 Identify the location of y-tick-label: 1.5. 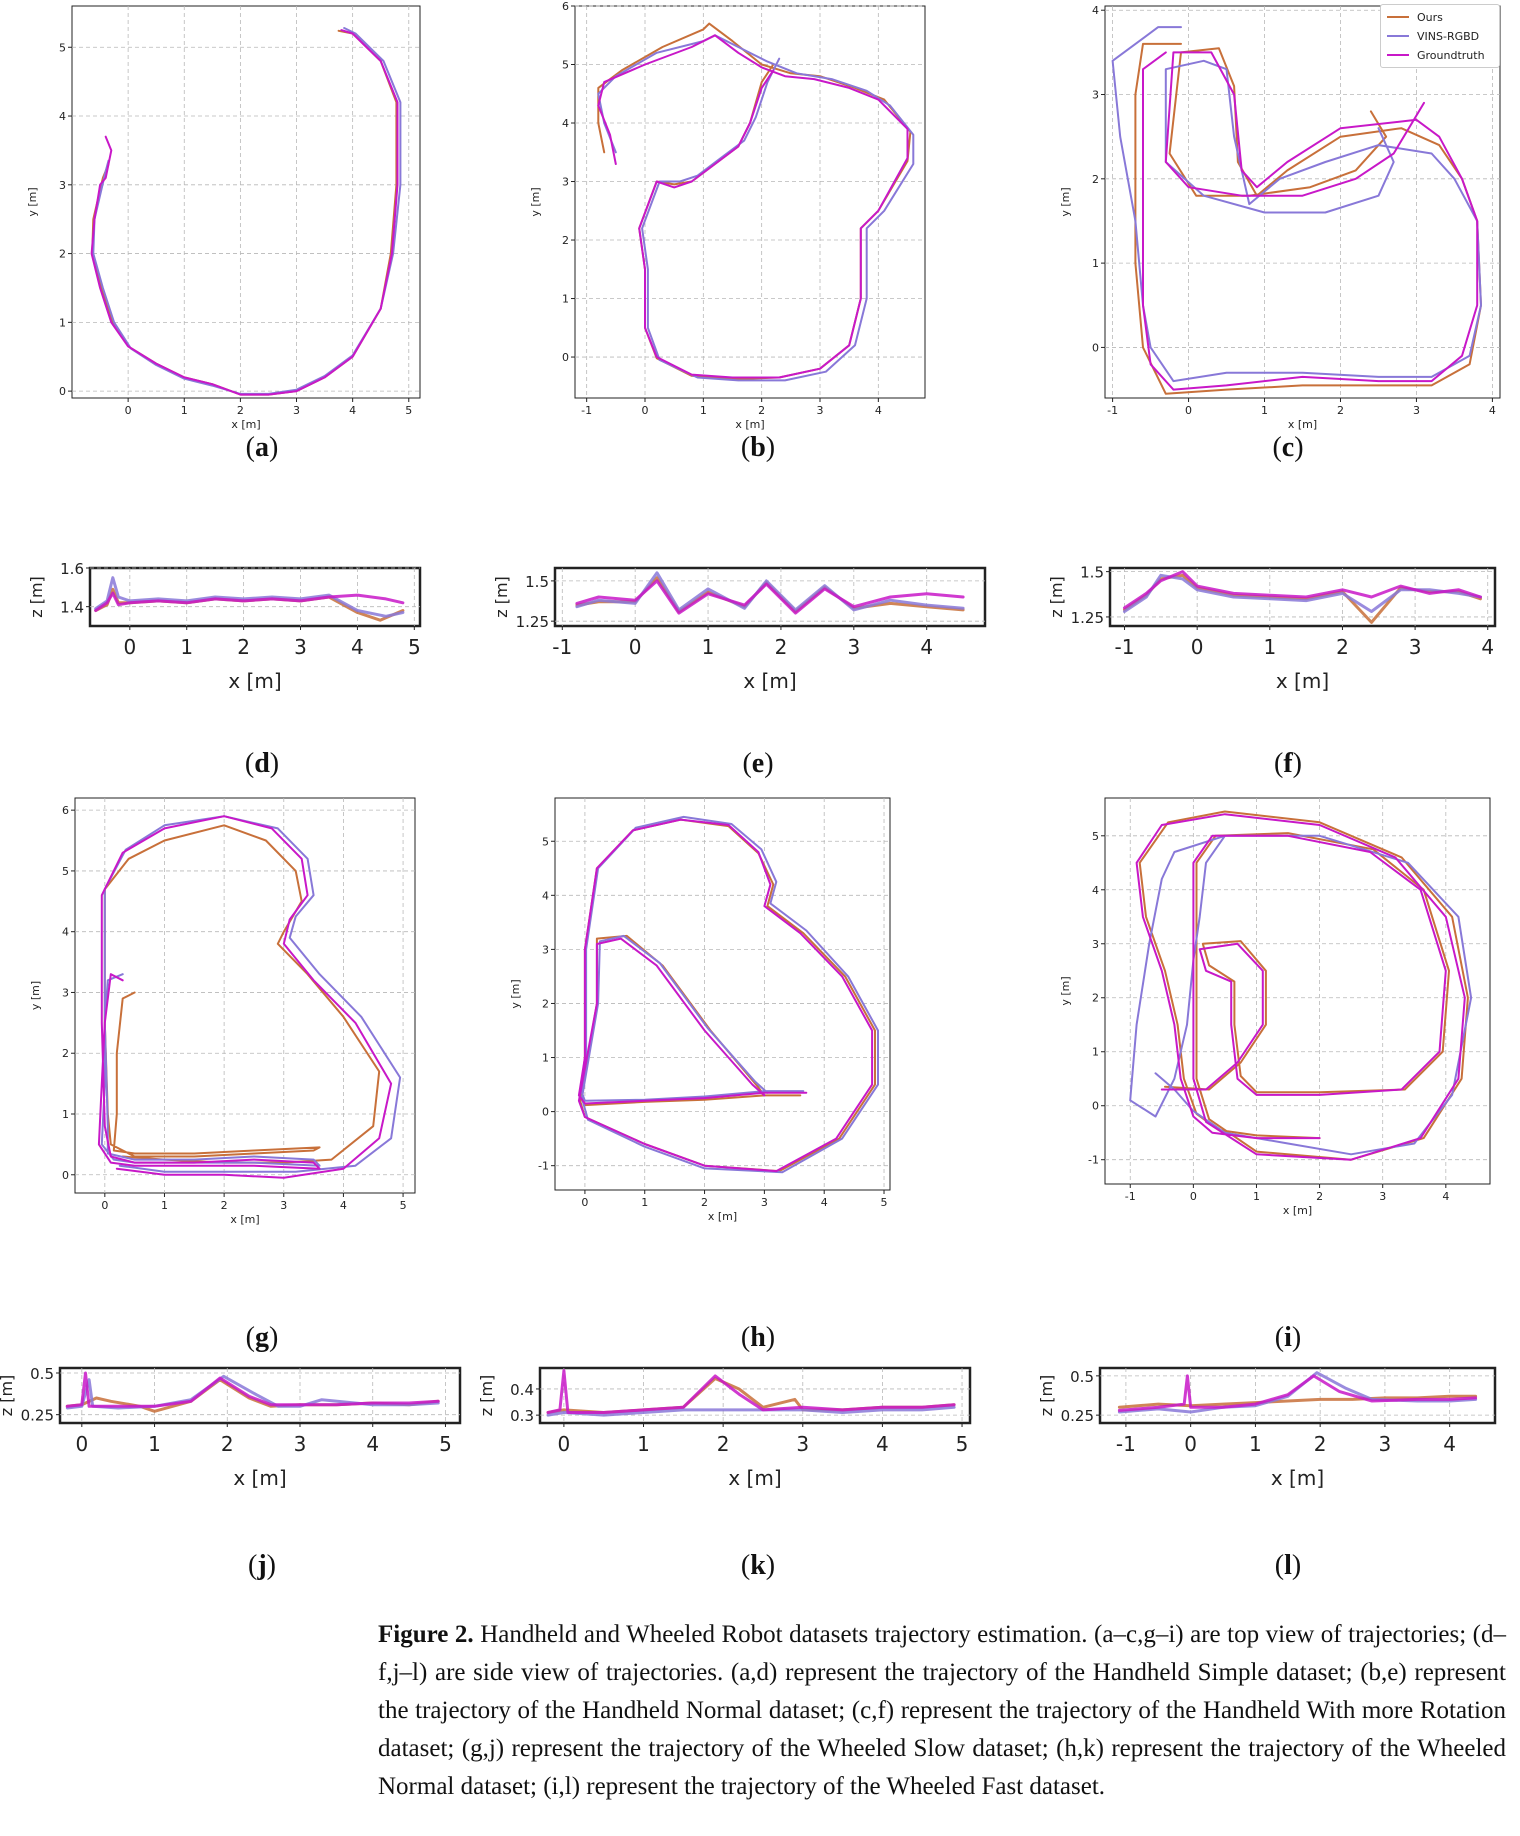
(1092, 573).